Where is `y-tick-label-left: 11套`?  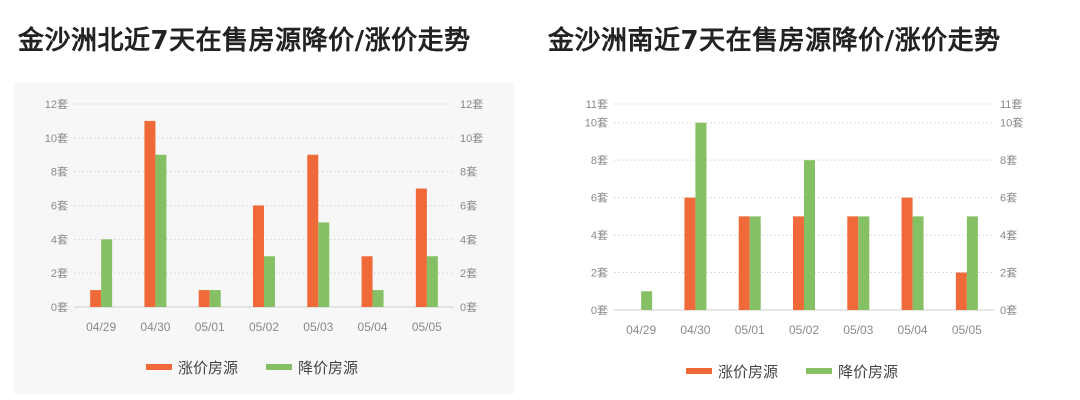 y-tick-label-left: 11套 is located at coordinates (597, 104).